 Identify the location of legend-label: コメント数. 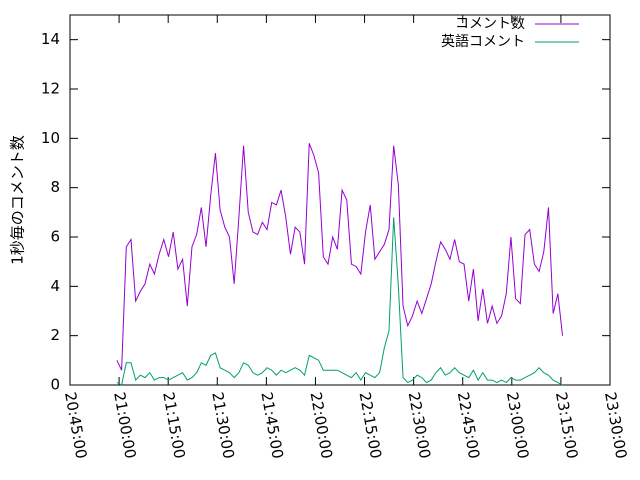
(490, 24).